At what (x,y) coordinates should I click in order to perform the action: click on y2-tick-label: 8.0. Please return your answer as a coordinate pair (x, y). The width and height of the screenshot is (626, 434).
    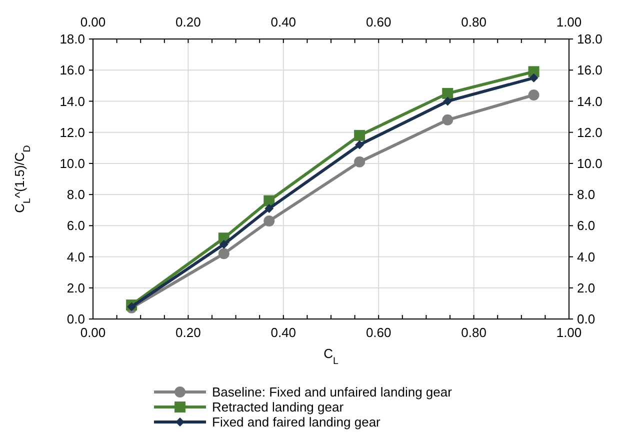
    Looking at the image, I should click on (586, 194).